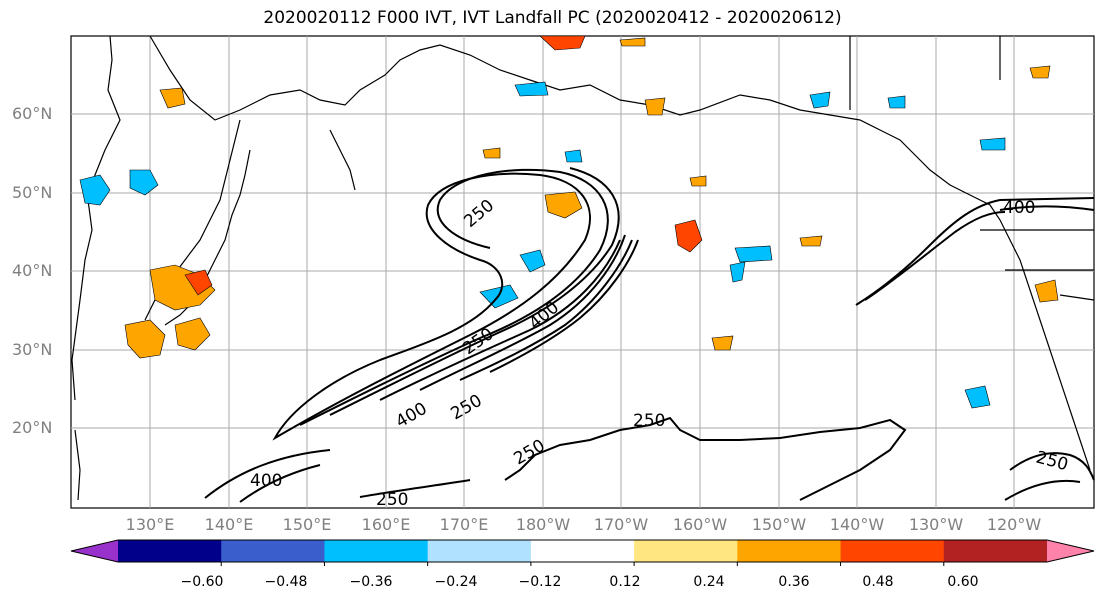 The width and height of the screenshot is (1105, 601). Describe the element at coordinates (621, 524) in the screenshot. I see `lon-label: 170°W` at that location.